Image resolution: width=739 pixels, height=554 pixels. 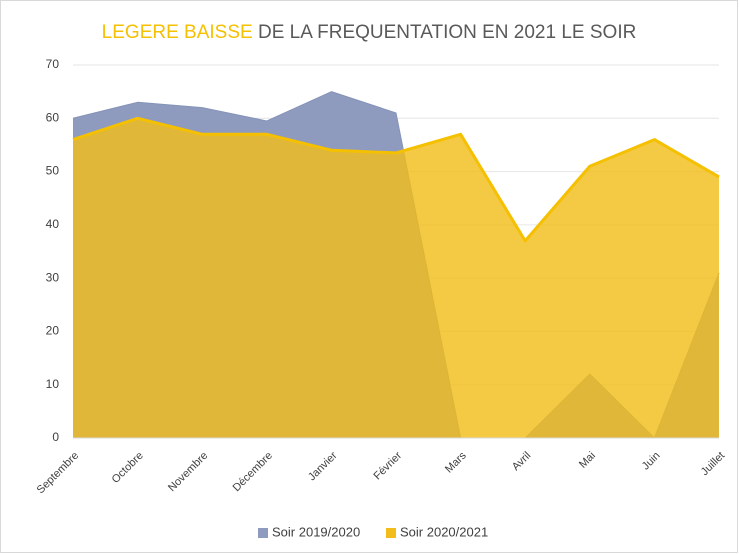 What do you see at coordinates (55, 437) in the screenshot?
I see `y-tick-label: 0` at bounding box center [55, 437].